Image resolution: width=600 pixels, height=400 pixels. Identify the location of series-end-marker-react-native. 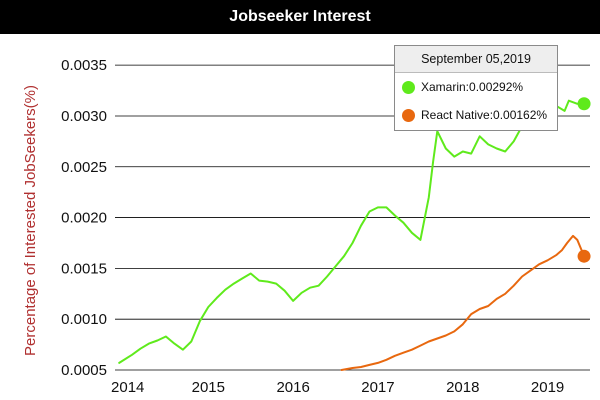
(584, 256).